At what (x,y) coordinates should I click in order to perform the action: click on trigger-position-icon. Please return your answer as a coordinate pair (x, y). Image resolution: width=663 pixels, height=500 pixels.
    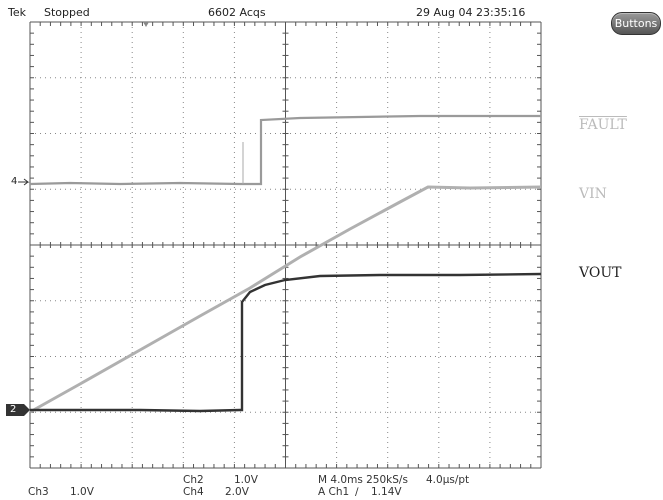
    Looking at the image, I should click on (146, 24).